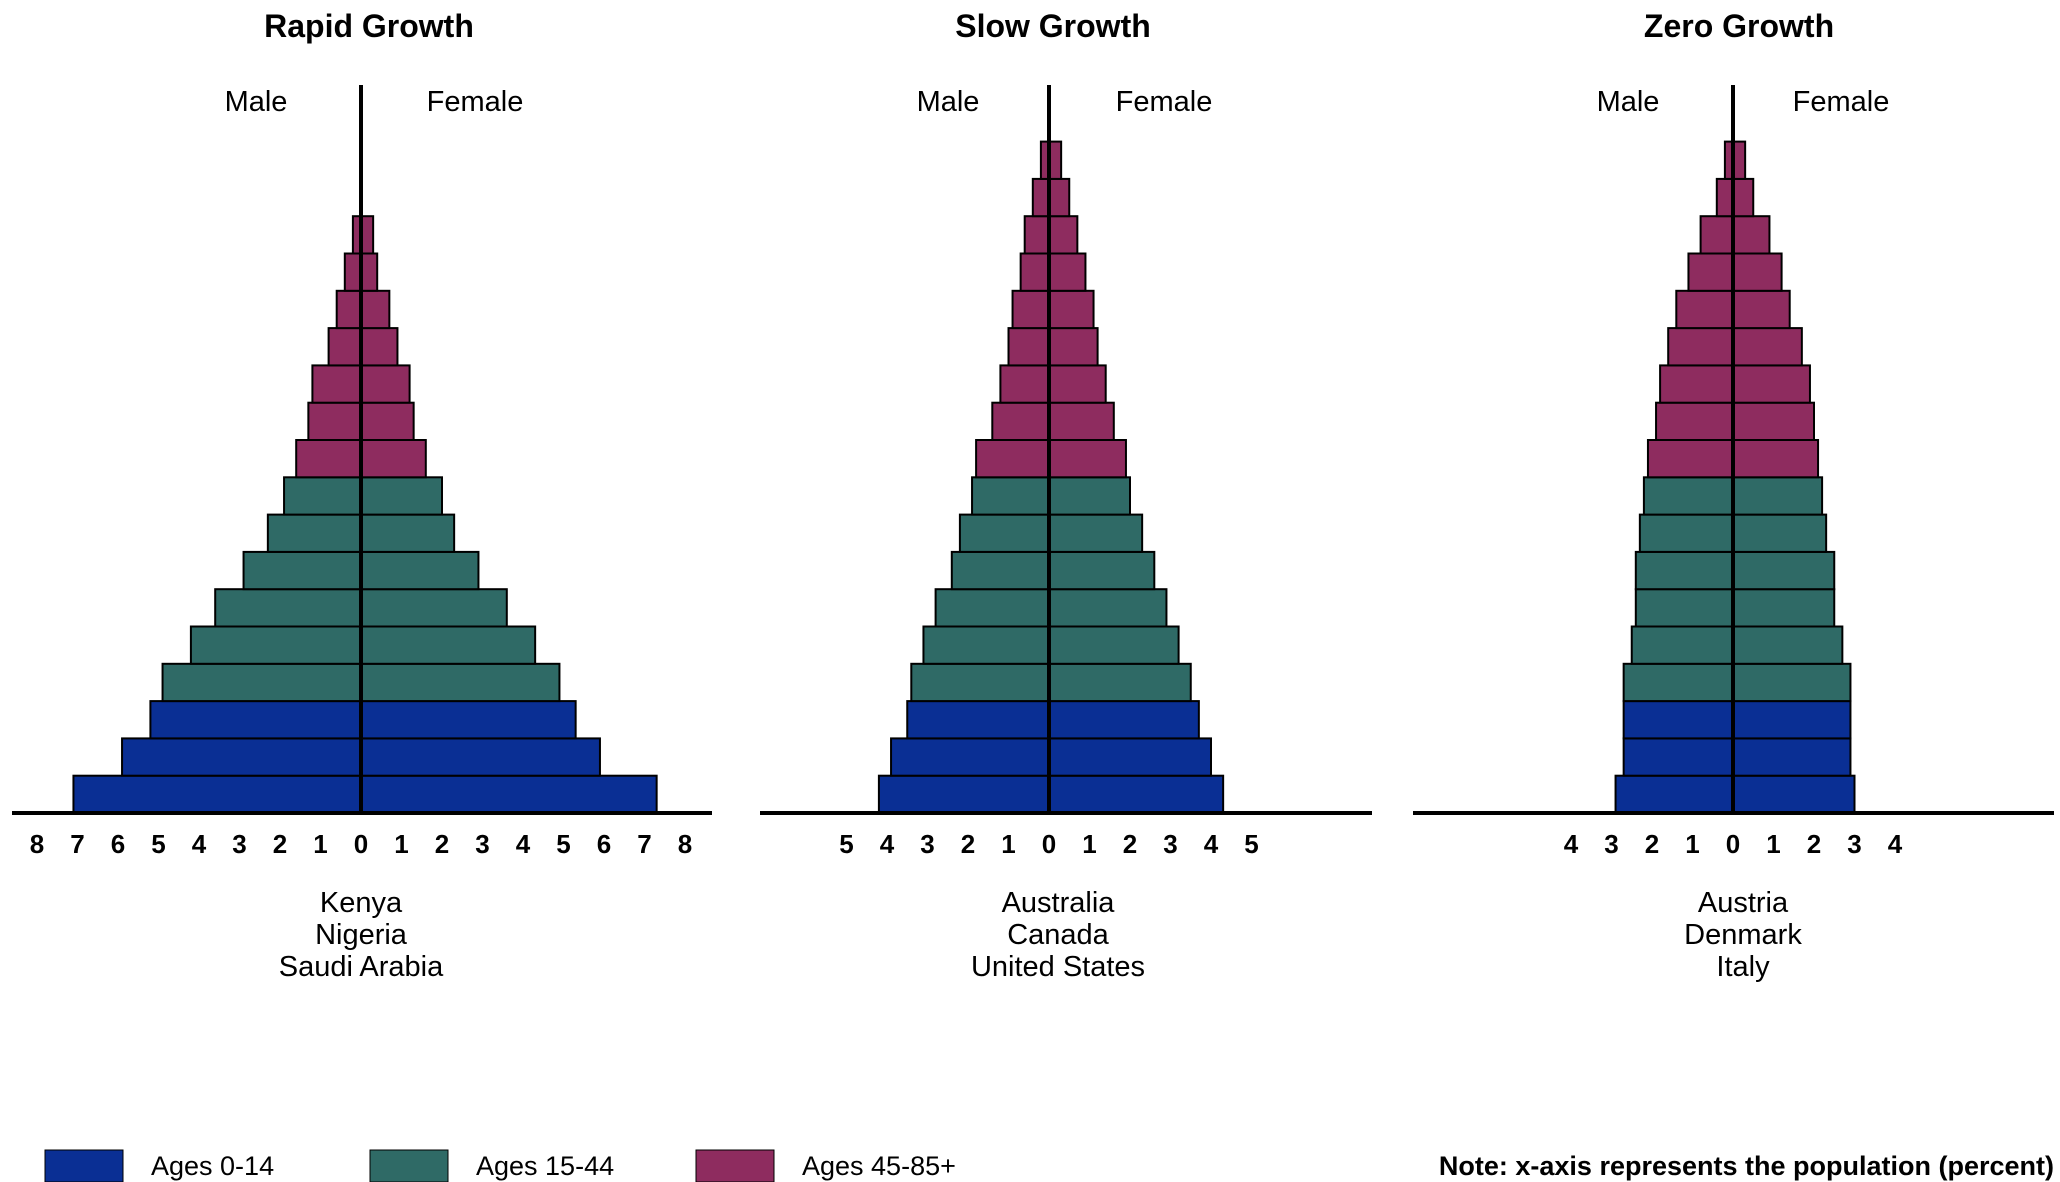 This screenshot has height=1182, width=2060. Describe the element at coordinates (1058, 967) in the screenshot. I see `country-label: United States` at that location.